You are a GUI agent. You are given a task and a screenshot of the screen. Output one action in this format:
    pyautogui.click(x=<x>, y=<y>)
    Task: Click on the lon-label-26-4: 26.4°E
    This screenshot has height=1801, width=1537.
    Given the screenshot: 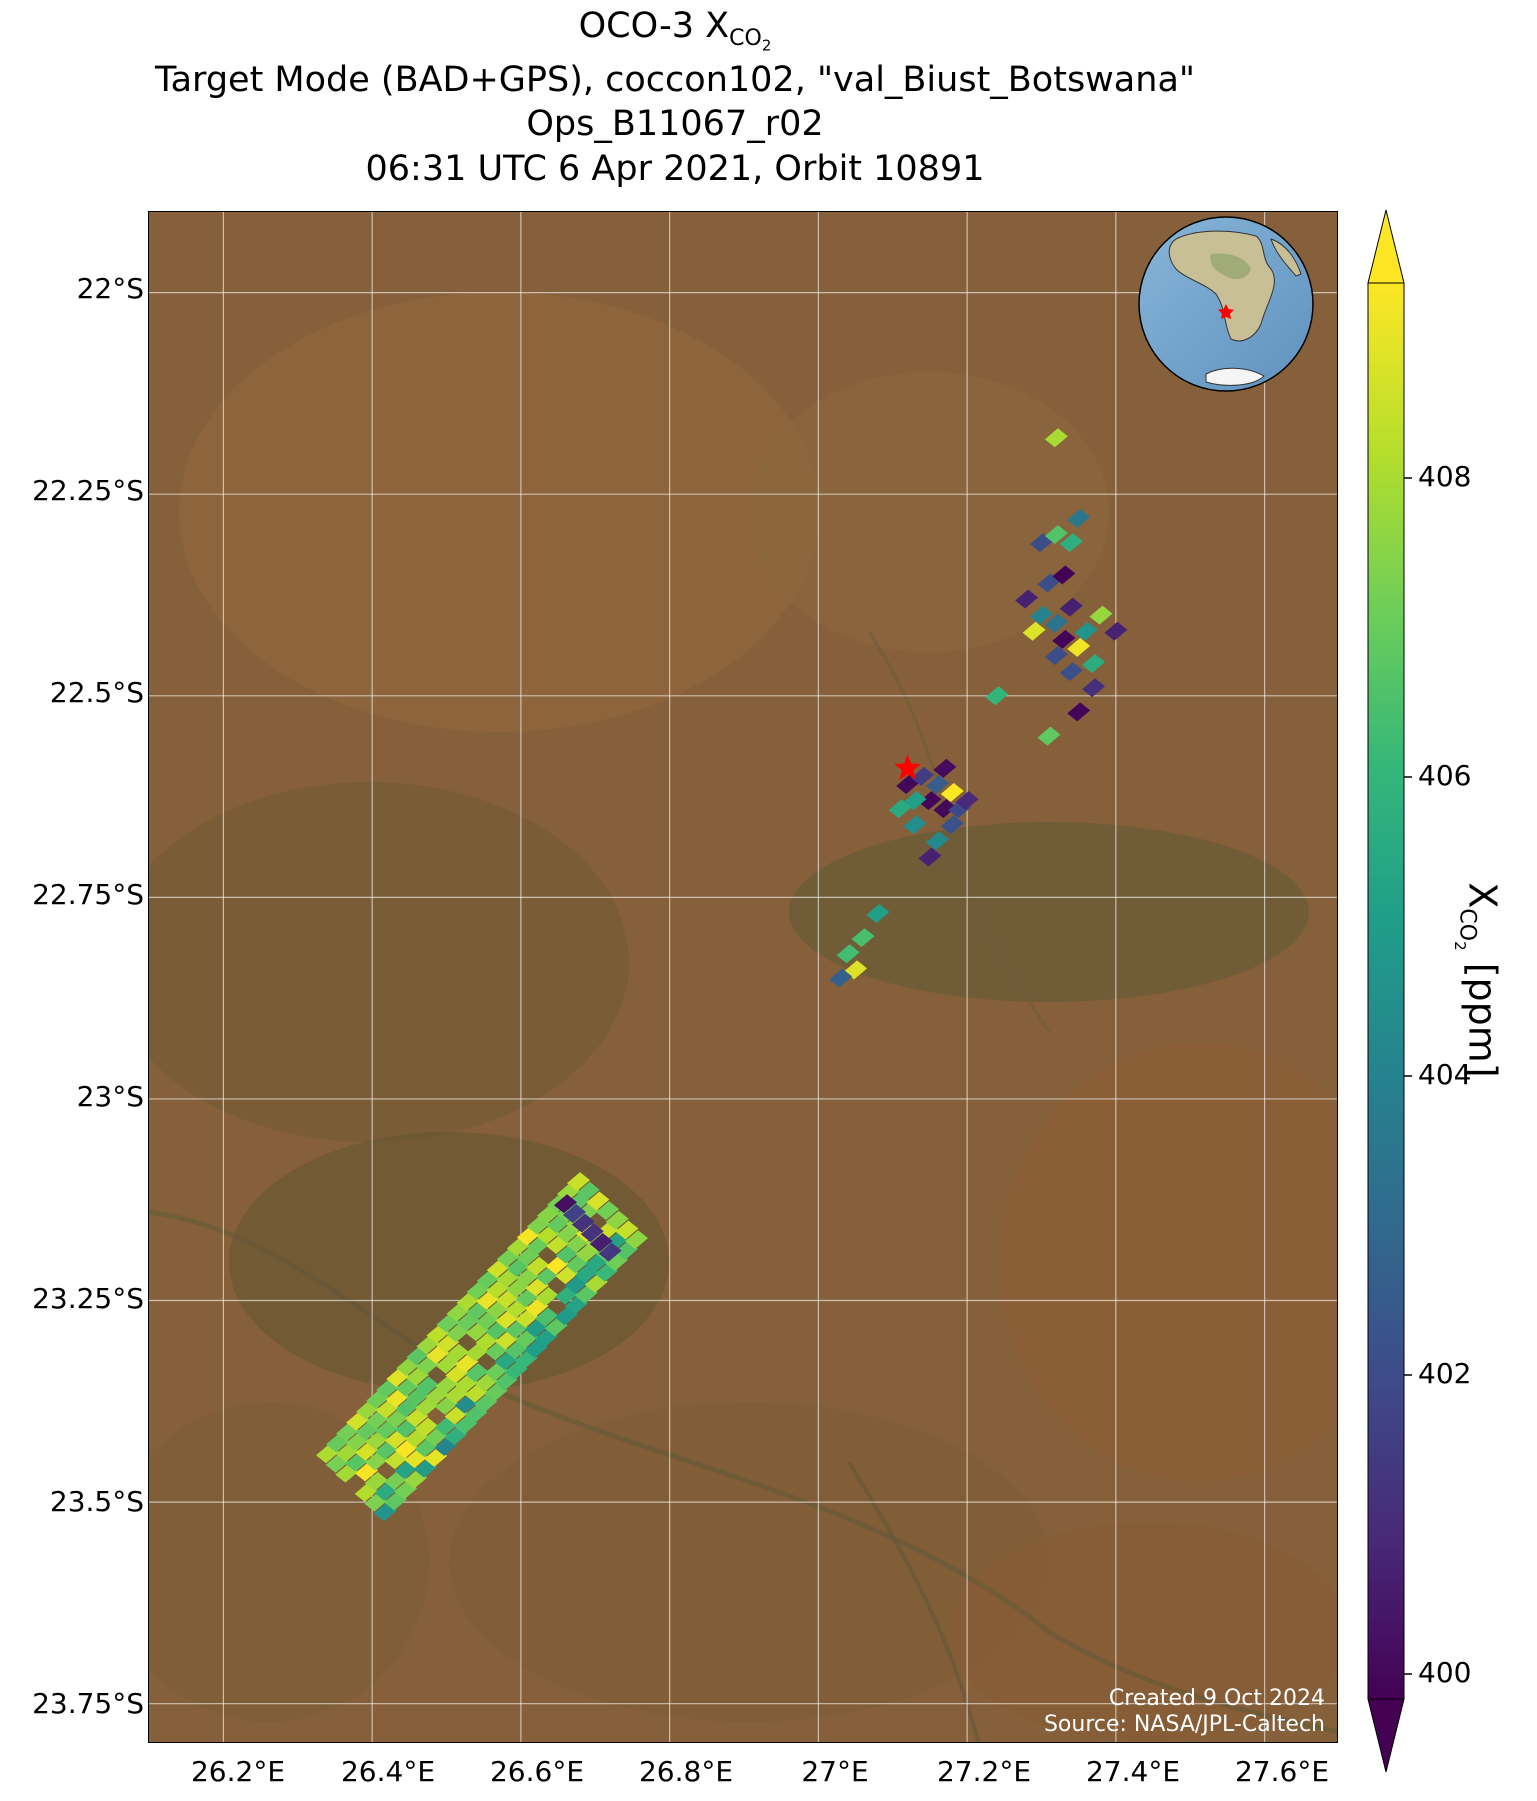 What is the action you would take?
    pyautogui.click(x=388, y=1771)
    